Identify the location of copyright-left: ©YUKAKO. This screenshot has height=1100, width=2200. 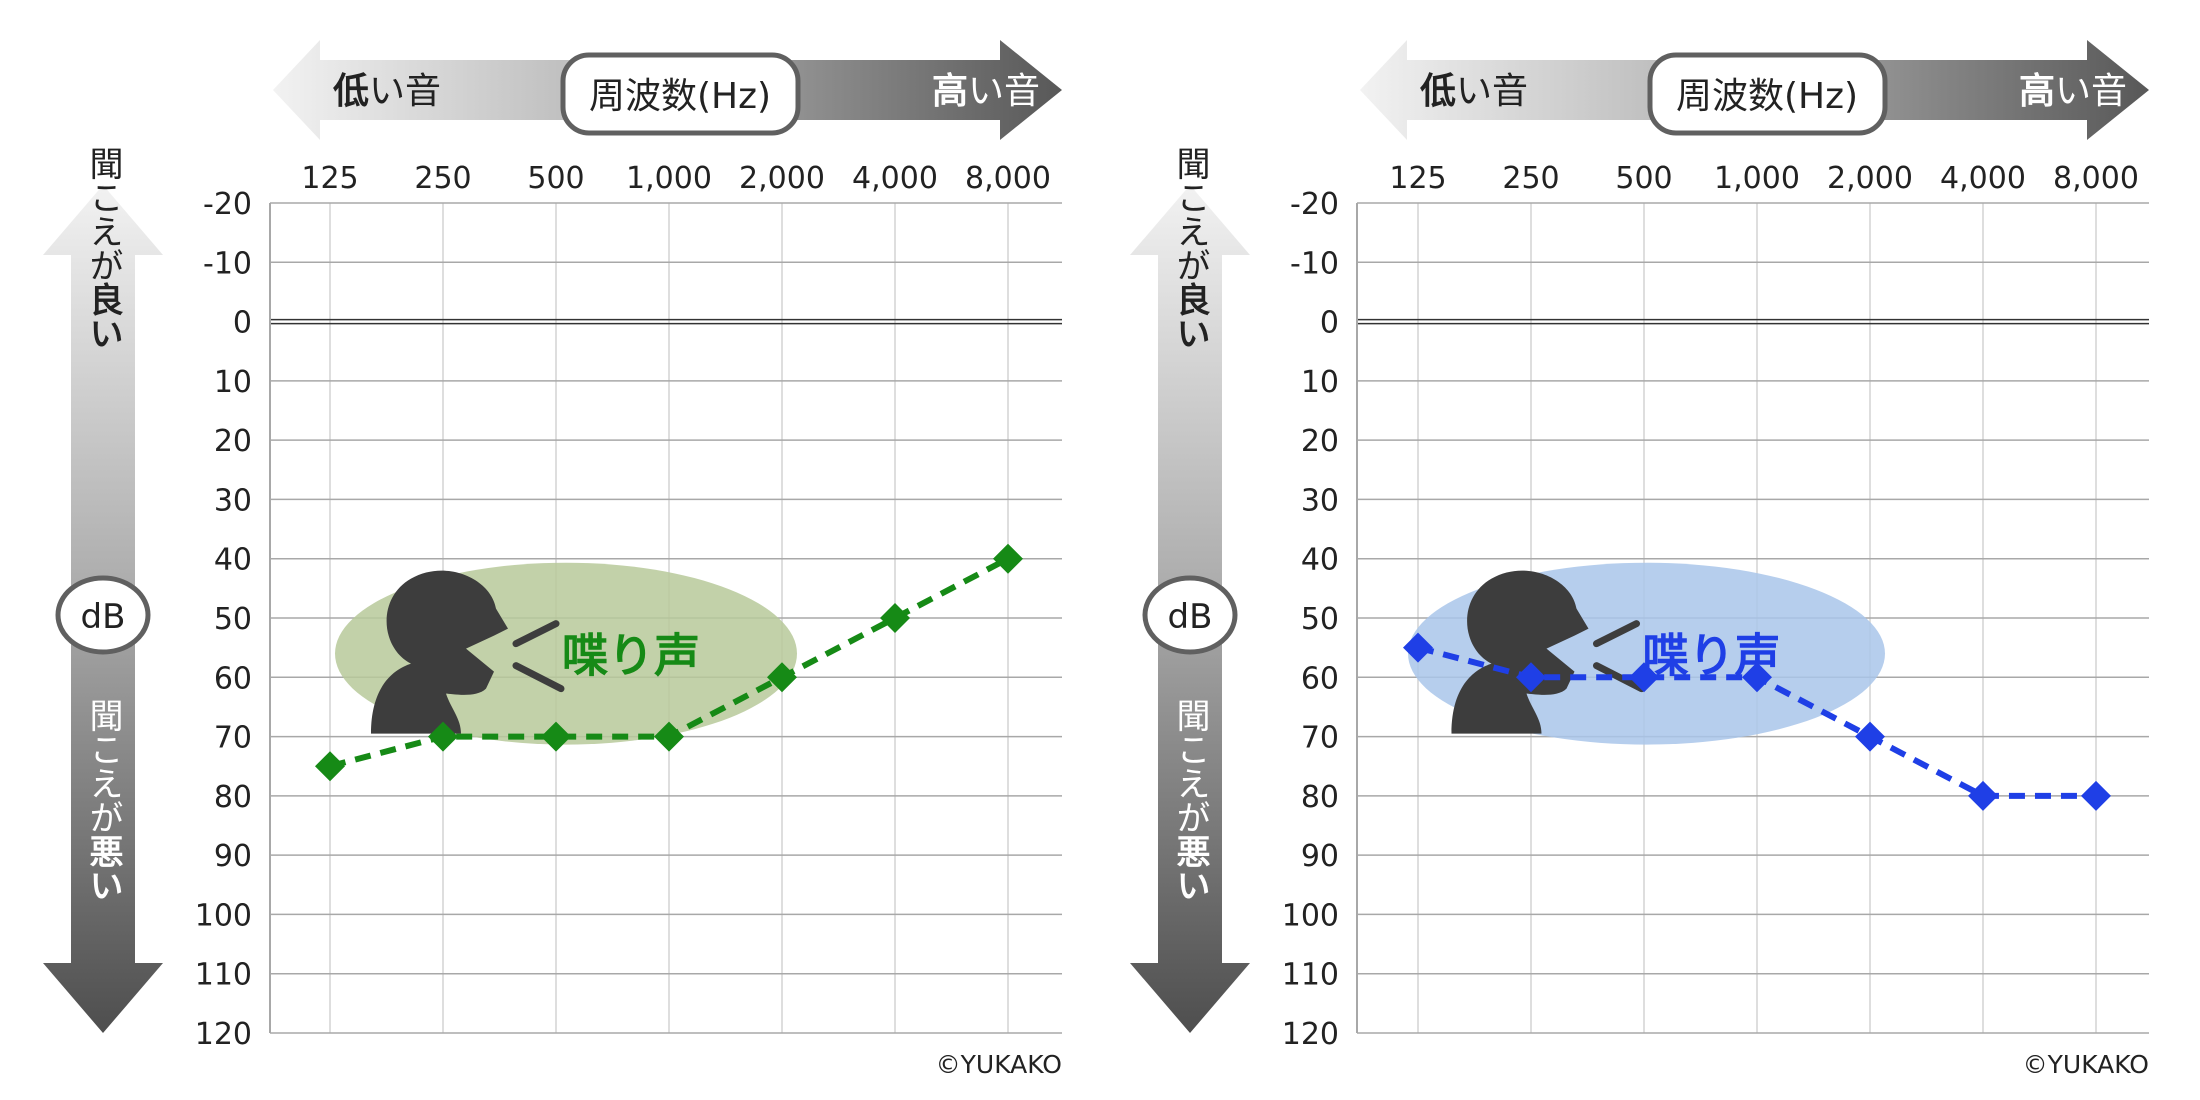
(999, 1064).